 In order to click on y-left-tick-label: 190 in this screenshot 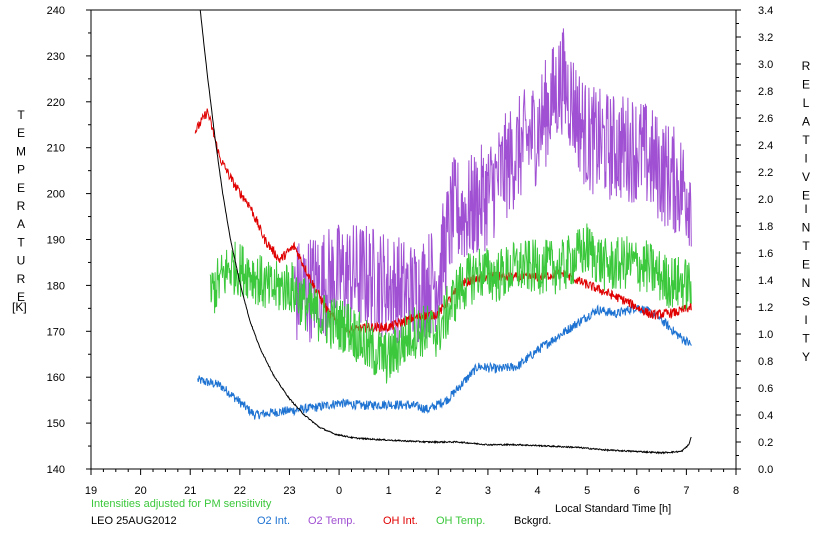, I will do `click(56, 241)`.